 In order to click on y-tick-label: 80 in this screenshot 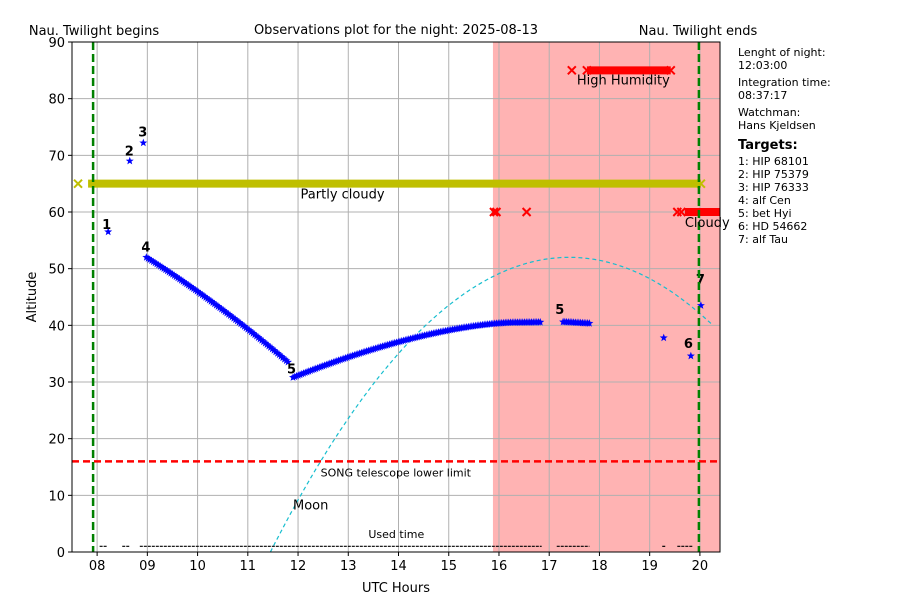, I will do `click(56, 100)`.